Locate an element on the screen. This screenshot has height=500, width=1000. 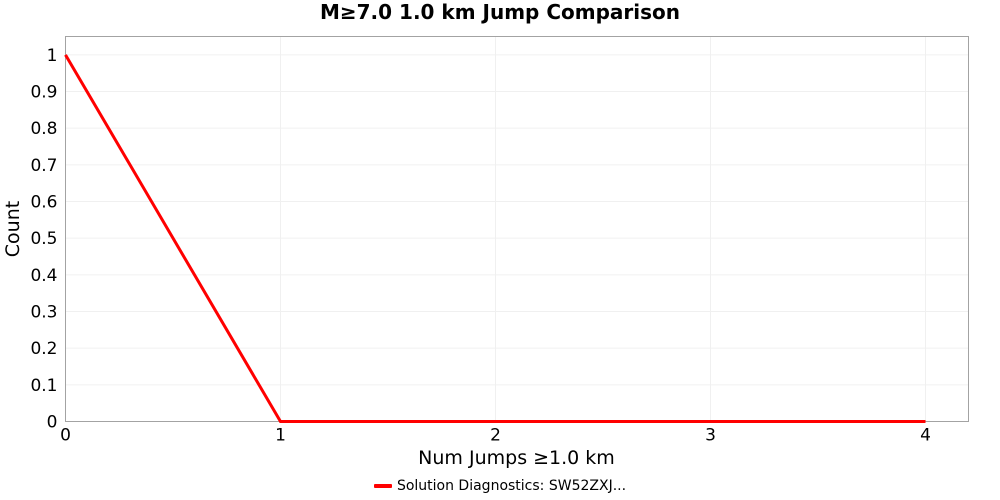
y-tick-label: 0.2 is located at coordinates (43, 349).